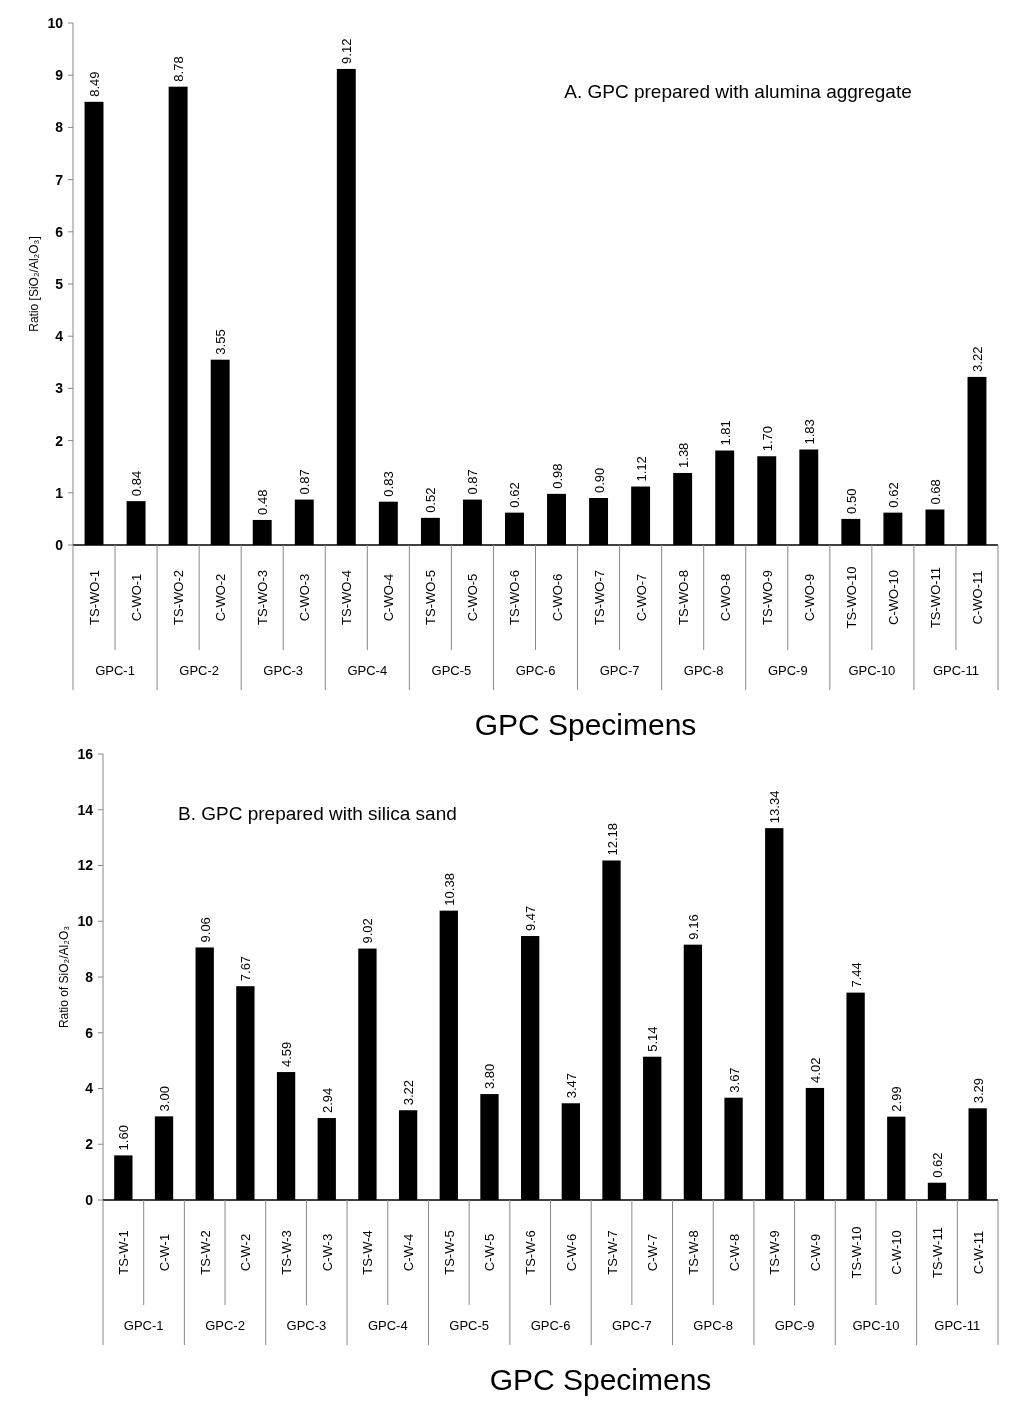  I want to click on x-tick-label: TS-W-1, so click(124, 1252).